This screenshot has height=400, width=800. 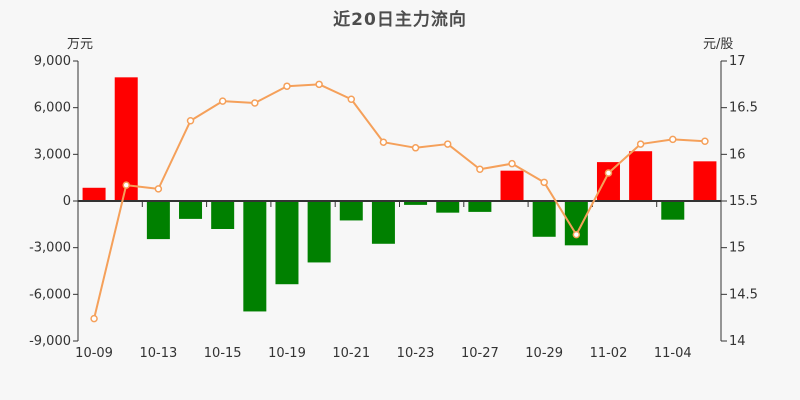 I want to click on x-axis-date-label: 10-27, so click(x=480, y=353).